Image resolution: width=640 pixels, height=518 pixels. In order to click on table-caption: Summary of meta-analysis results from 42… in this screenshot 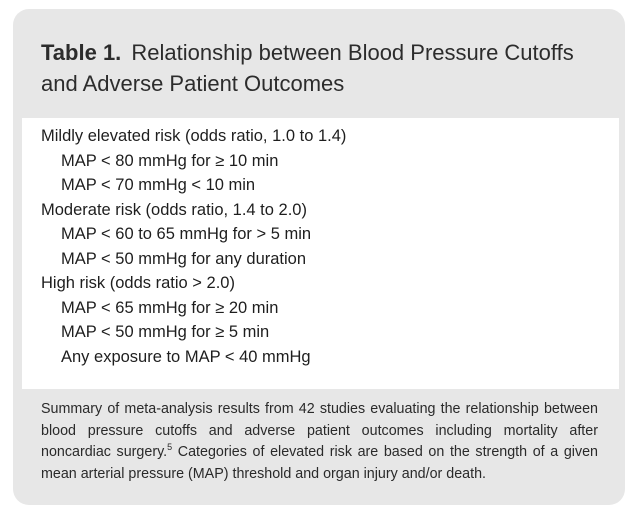, I will do `click(319, 442)`.